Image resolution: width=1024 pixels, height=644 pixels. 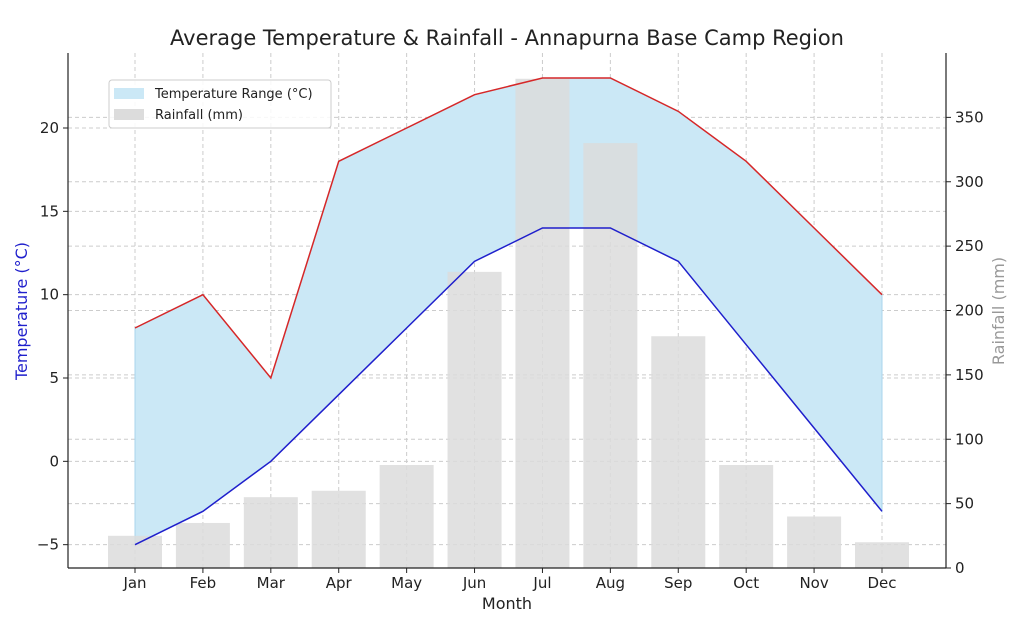 I want to click on x-tick-label: Nov, so click(x=813, y=583).